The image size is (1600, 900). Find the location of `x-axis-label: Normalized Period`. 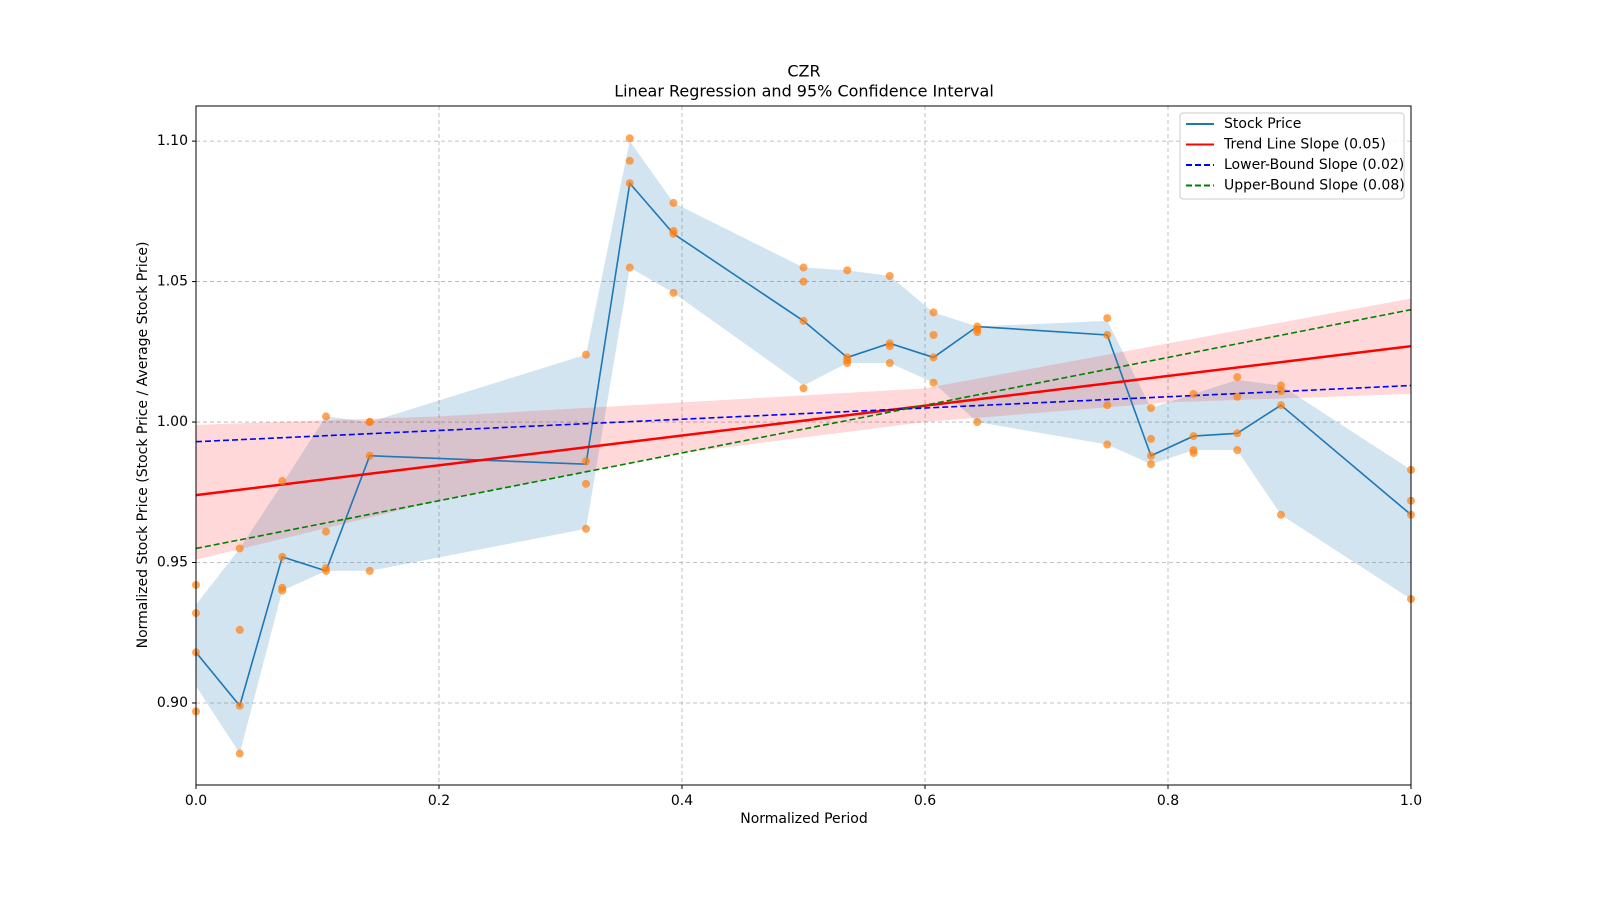

x-axis-label: Normalized Period is located at coordinates (804, 819).